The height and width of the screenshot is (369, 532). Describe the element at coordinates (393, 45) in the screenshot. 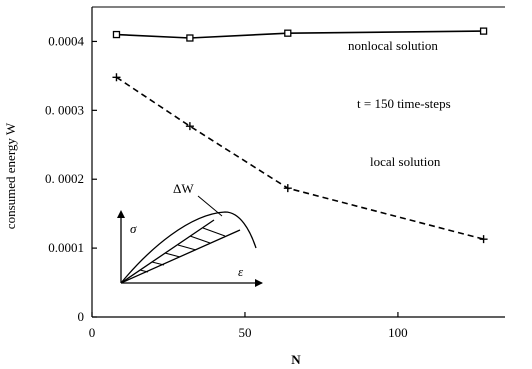

I see `nonlocal-solution-label: nonlocal solution` at that location.